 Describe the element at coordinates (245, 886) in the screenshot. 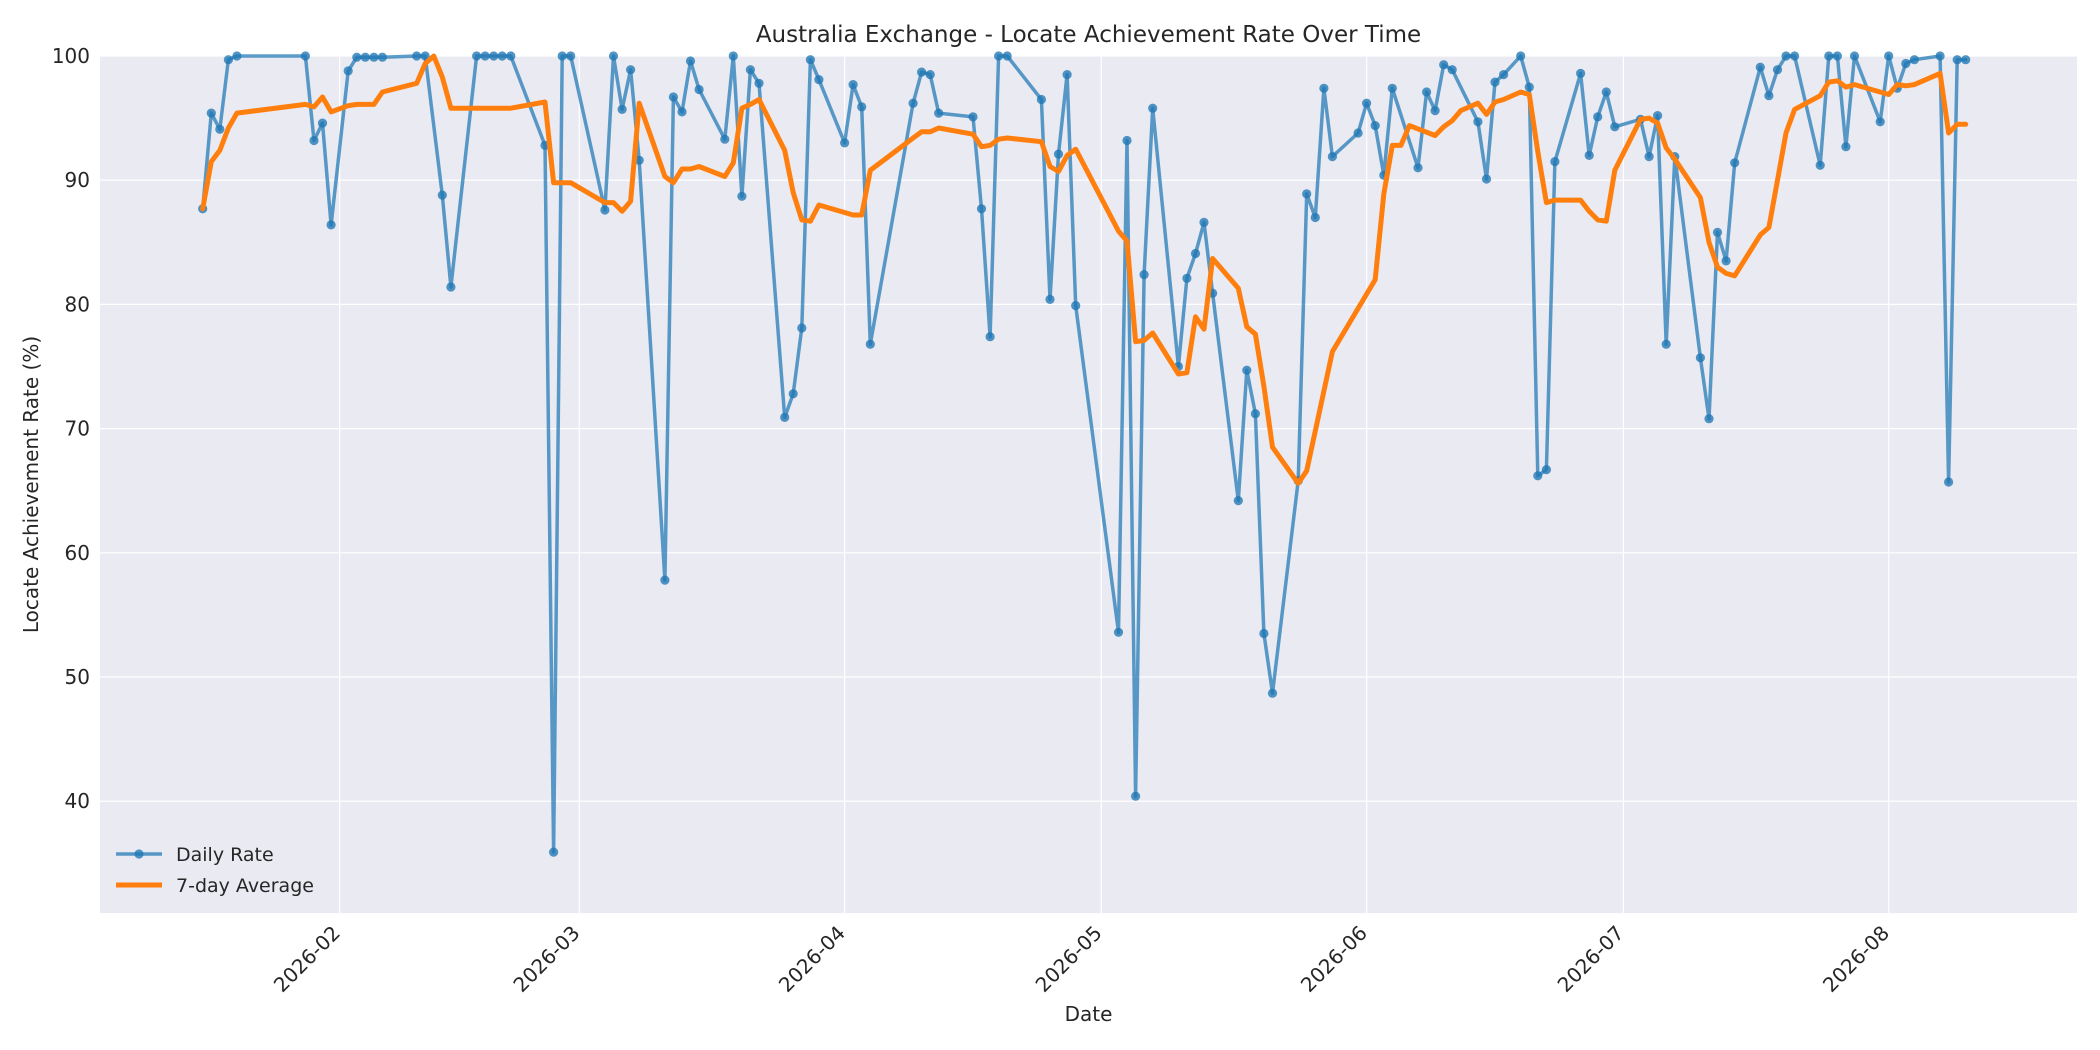

I see `legend-label: 7-day Average` at that location.